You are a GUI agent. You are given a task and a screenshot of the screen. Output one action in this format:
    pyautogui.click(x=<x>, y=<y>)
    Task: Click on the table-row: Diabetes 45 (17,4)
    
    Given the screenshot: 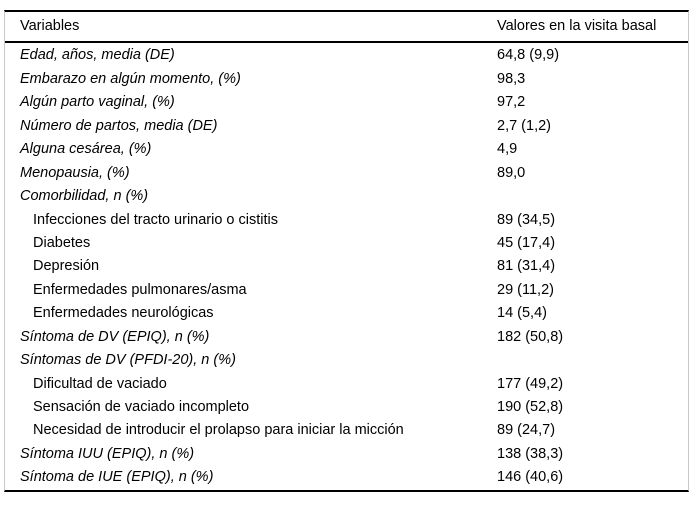 What is the action you would take?
    pyautogui.click(x=346, y=243)
    